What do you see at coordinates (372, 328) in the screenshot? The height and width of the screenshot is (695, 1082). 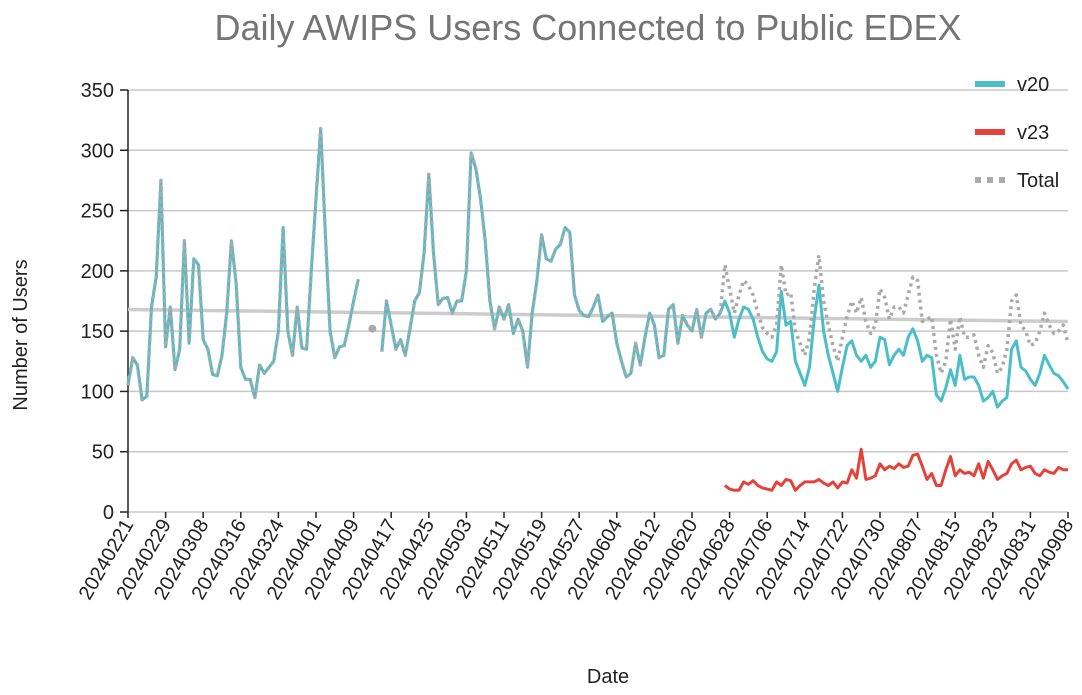 I see `point` at bounding box center [372, 328].